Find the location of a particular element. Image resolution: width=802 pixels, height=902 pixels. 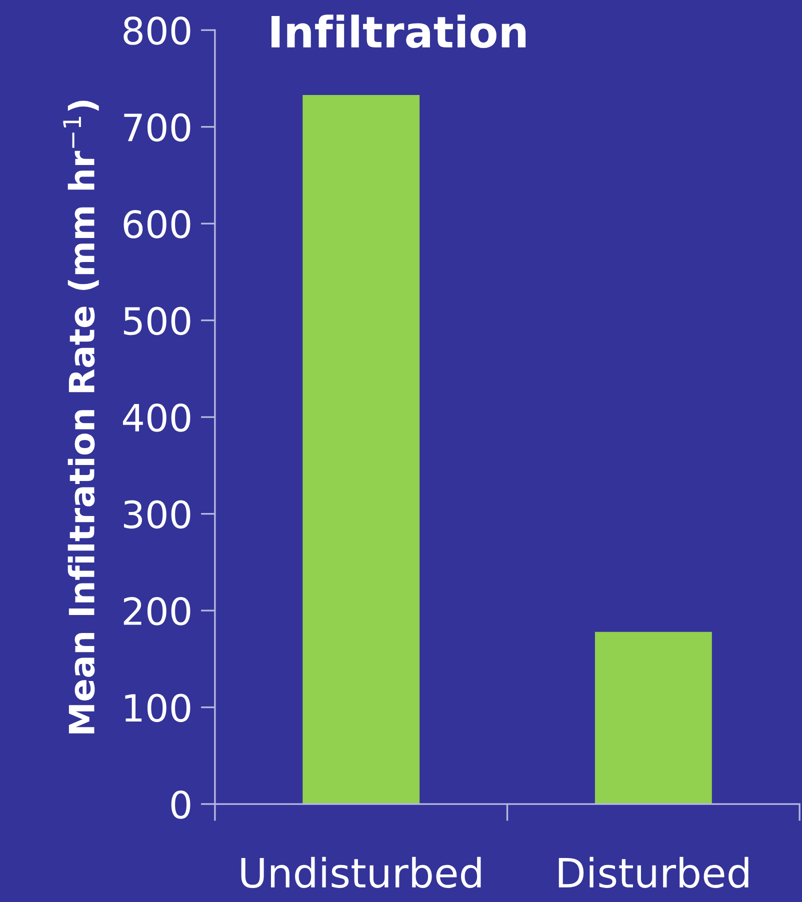

y-tick-label: 100 is located at coordinates (157, 708).